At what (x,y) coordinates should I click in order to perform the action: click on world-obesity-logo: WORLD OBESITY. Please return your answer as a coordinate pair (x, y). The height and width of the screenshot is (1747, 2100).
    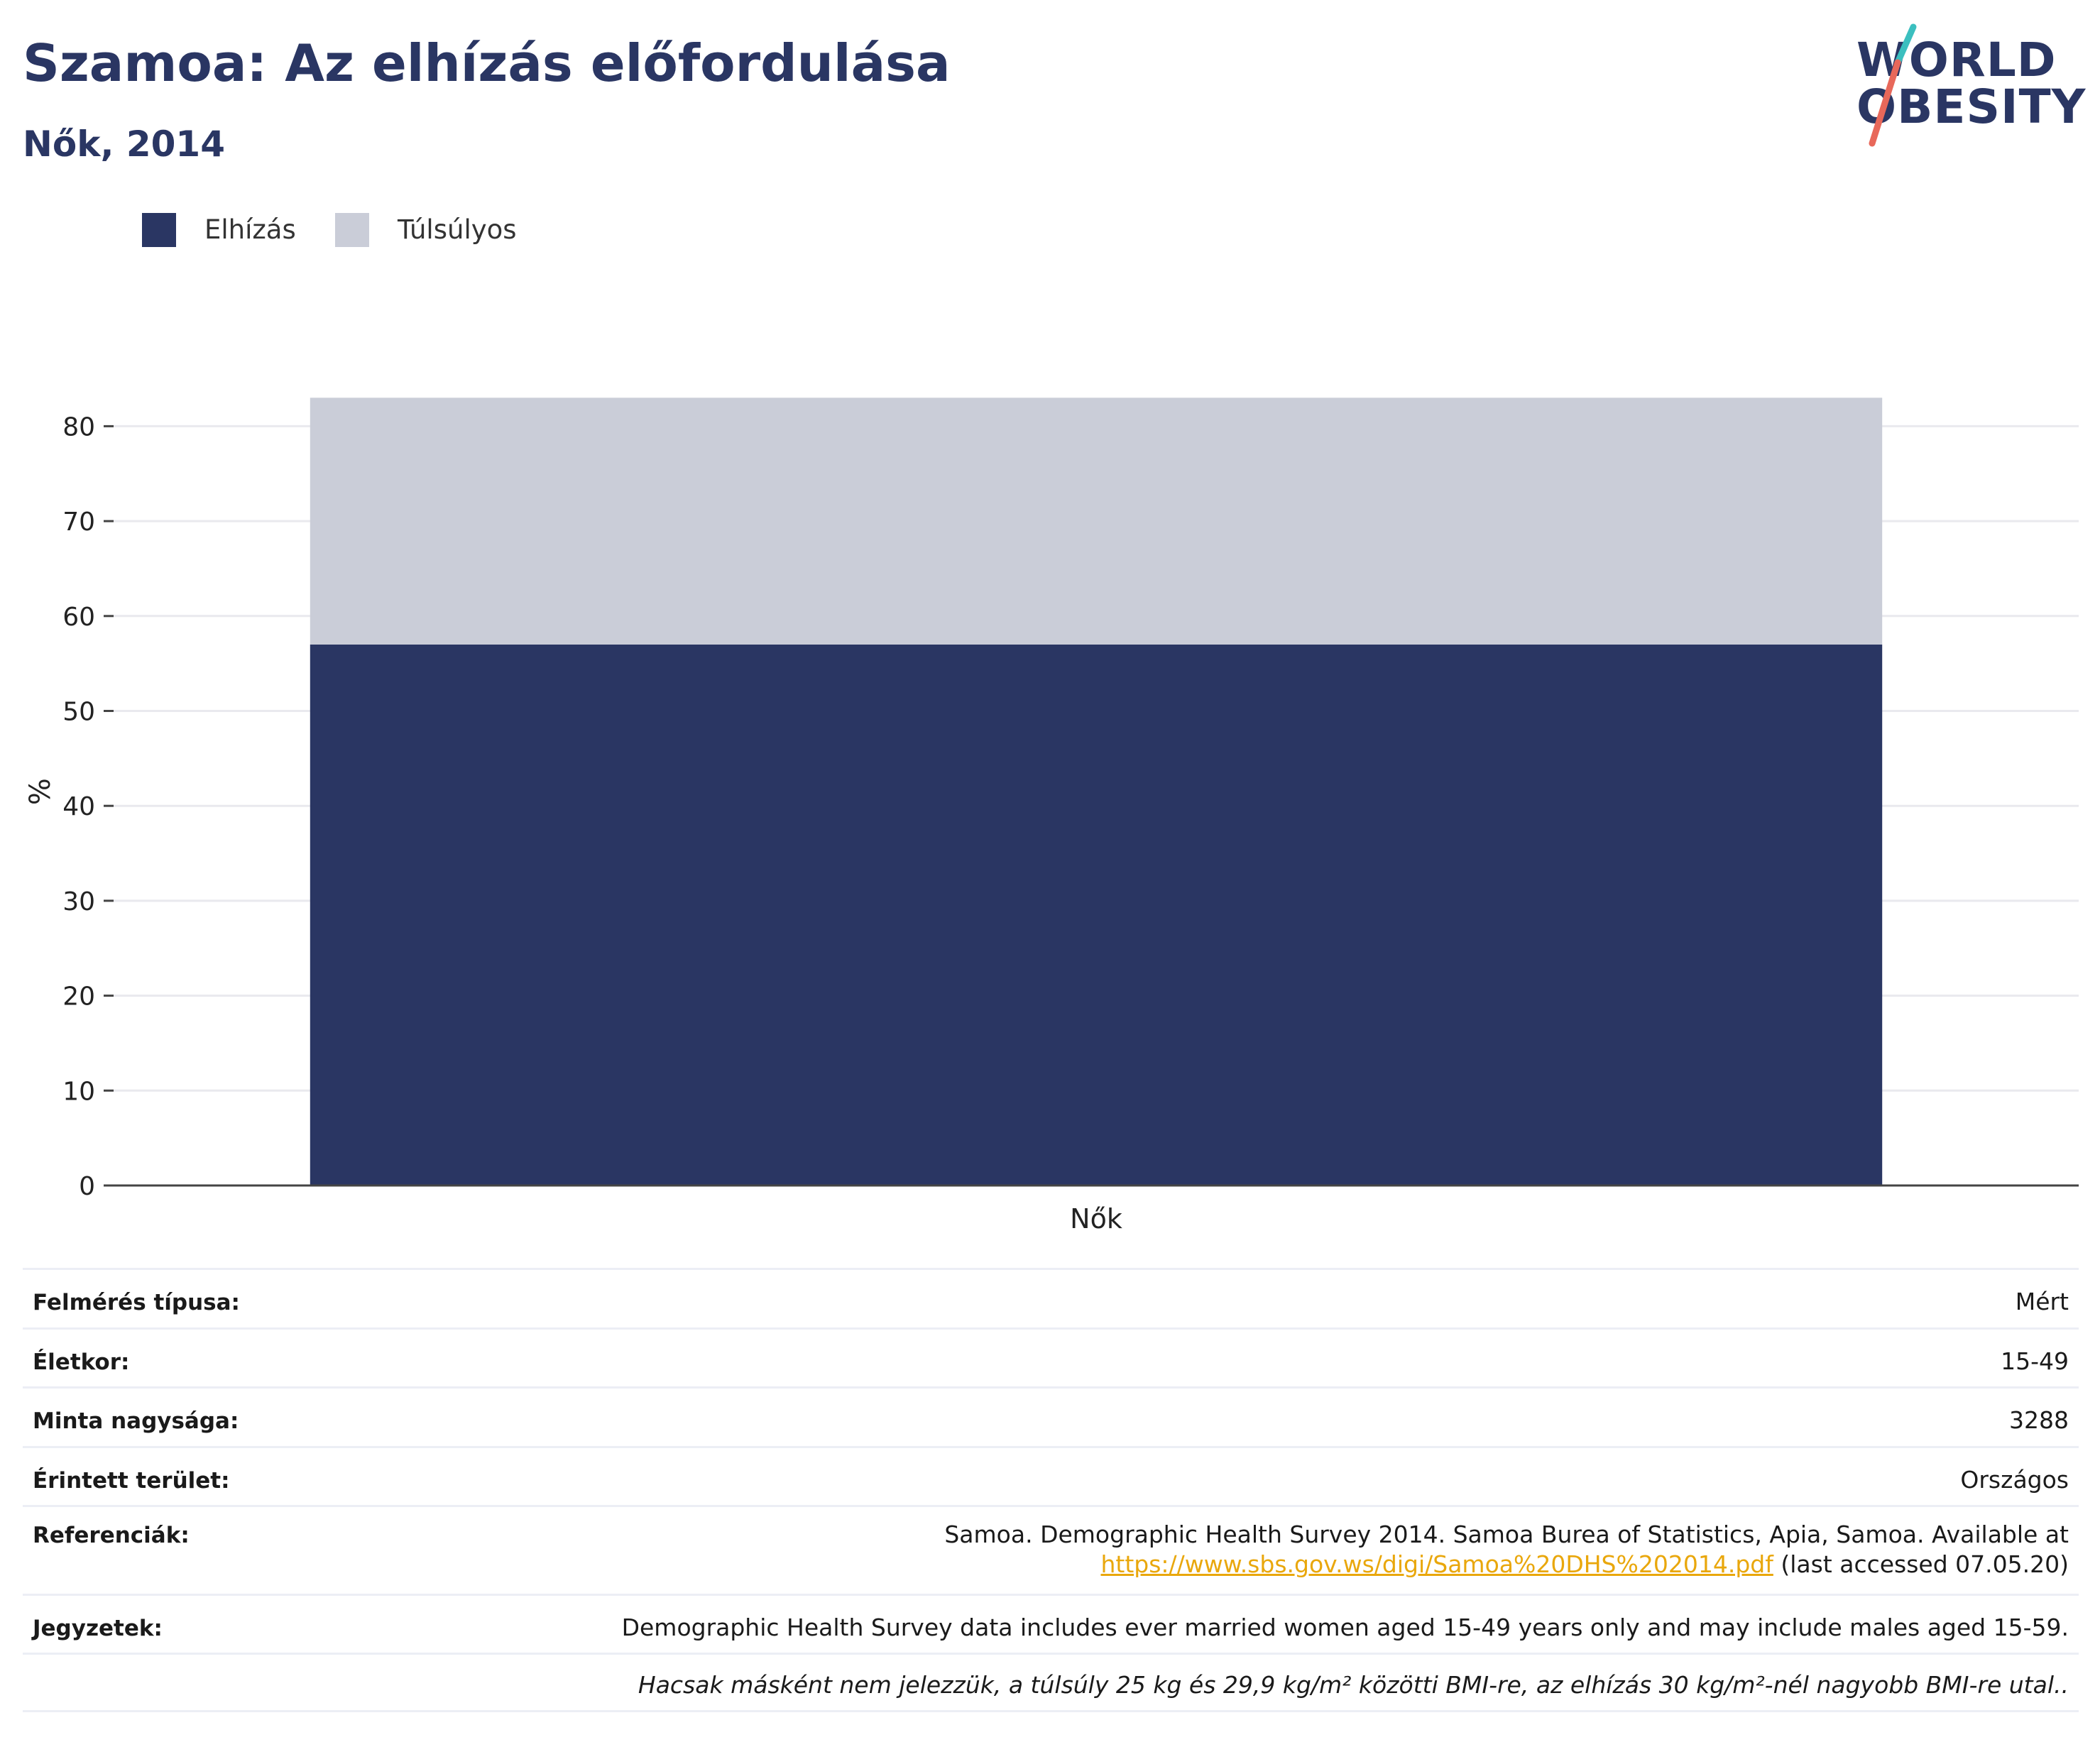
    Looking at the image, I should click on (1968, 85).